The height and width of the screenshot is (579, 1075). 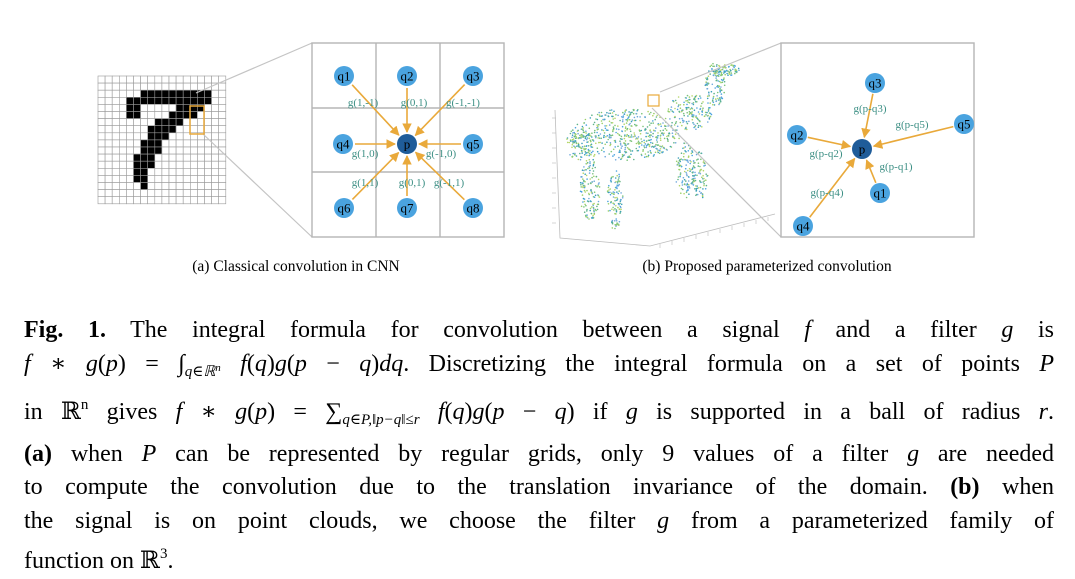 What do you see at coordinates (896, 167) in the screenshot?
I see `weight-label: g(p-q1)` at bounding box center [896, 167].